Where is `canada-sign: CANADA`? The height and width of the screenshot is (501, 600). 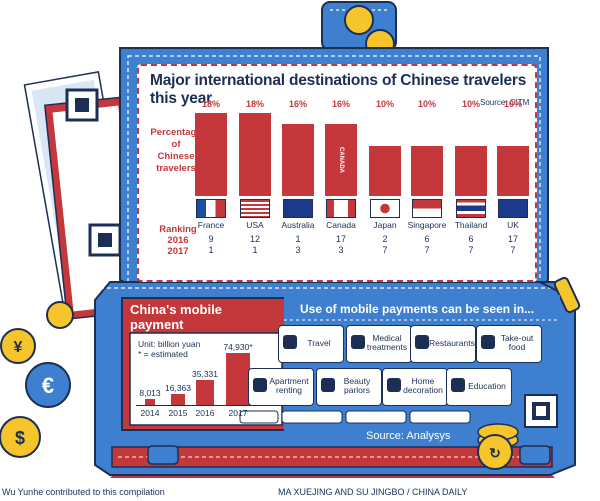
canada-sign: CANADA is located at coordinates (341, 160).